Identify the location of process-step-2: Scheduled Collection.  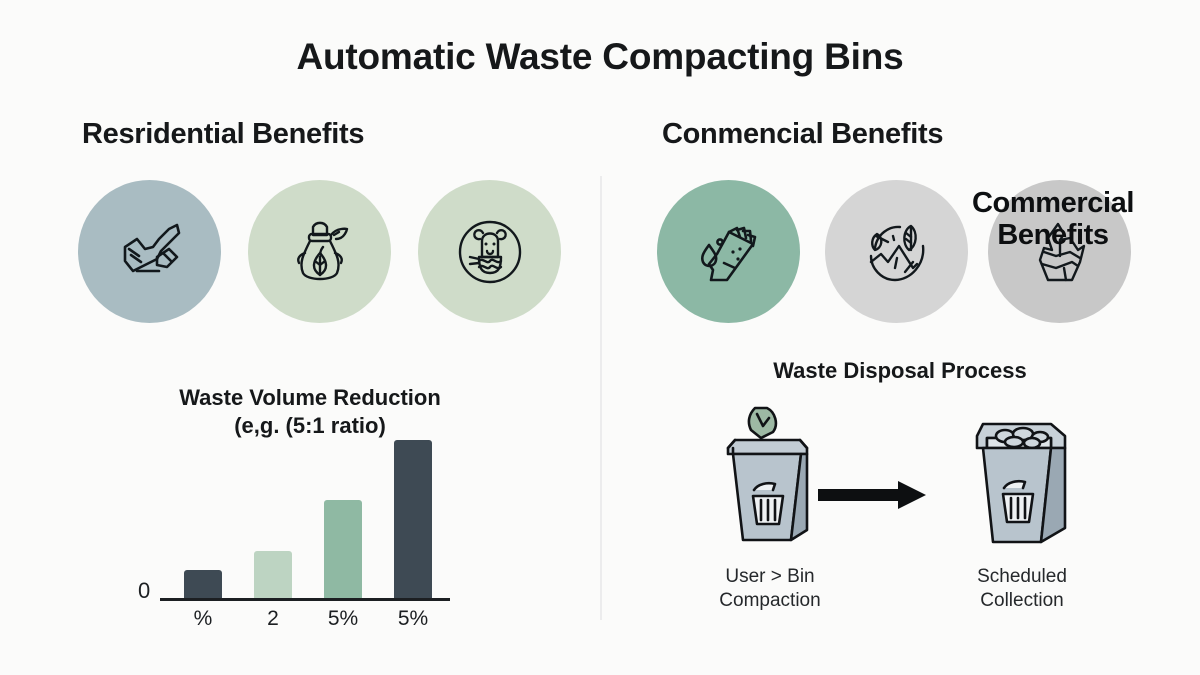
(1022, 508).